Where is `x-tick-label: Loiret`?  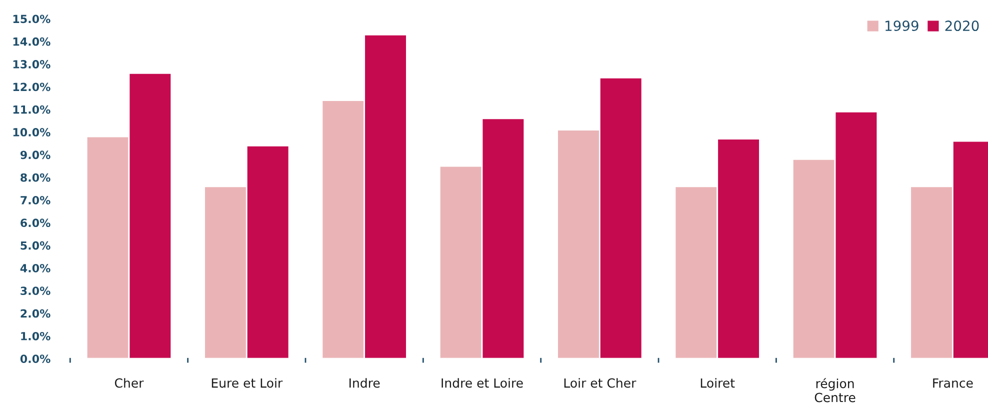
x-tick-label: Loiret is located at coordinates (717, 383).